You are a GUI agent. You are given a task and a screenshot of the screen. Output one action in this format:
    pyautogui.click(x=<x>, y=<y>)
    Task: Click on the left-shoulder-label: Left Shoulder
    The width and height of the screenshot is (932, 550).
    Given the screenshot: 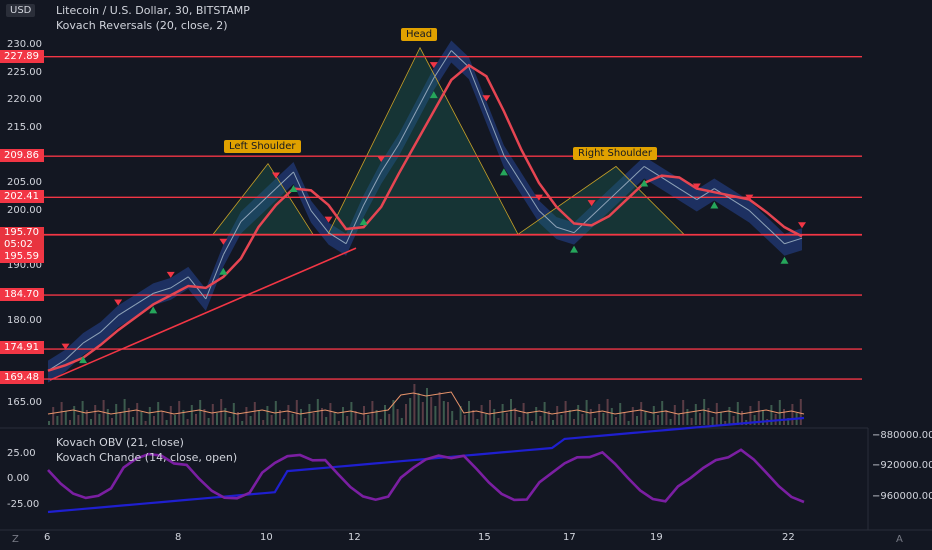 What is the action you would take?
    pyautogui.click(x=262, y=146)
    